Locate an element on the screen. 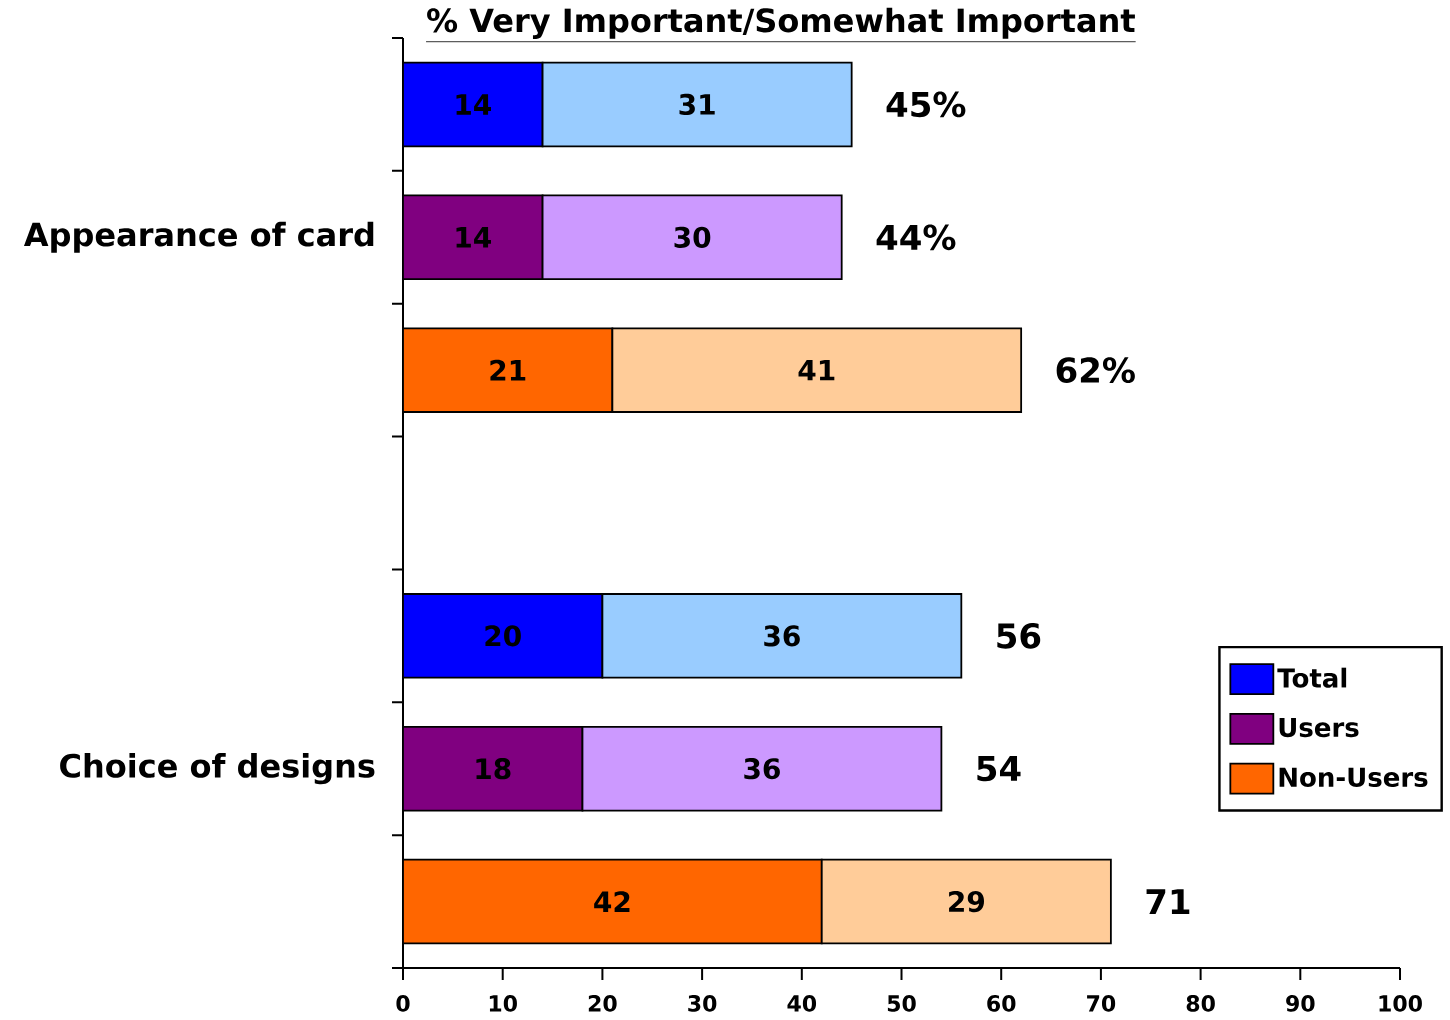 Image resolution: width=1450 pixels, height=1020 pixels. x-tick-label: 10 is located at coordinates (503, 1003).